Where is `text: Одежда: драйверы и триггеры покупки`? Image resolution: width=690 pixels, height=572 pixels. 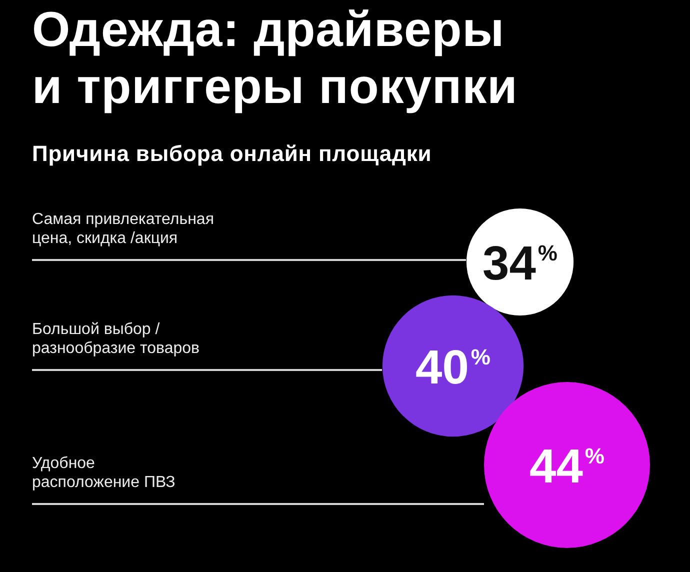
text: Одежда: драйверы и триггеры покупки is located at coordinates (275, 59).